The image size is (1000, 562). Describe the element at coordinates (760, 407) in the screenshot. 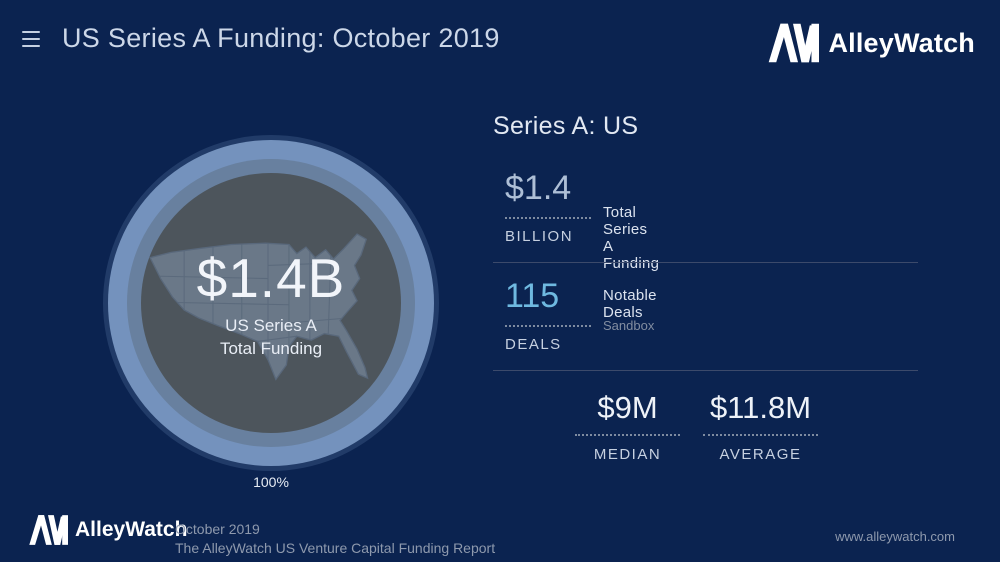

I see `stat-value-average: $11.8M` at that location.